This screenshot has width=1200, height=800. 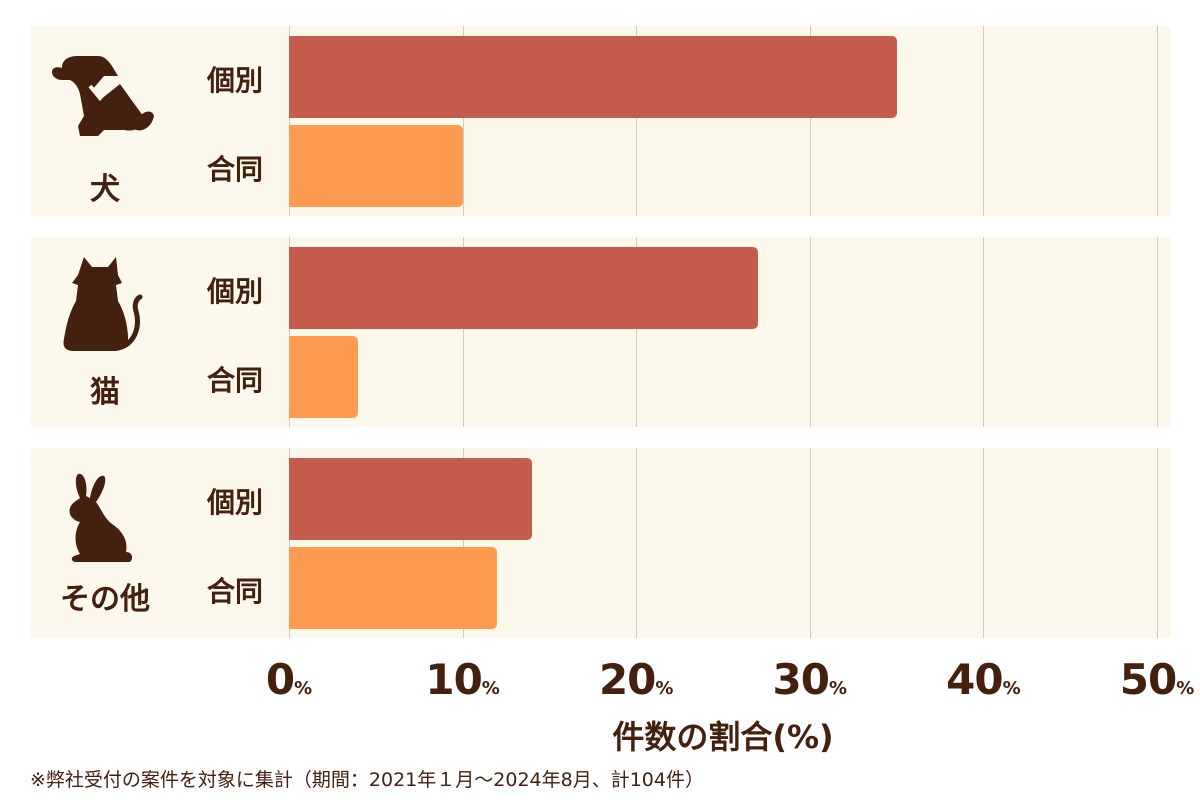 I want to click on footnote: ※弊社受付の案件を対象に集計（期間：2021年１月～2024年8月、計104件）, so click(x=367, y=780).